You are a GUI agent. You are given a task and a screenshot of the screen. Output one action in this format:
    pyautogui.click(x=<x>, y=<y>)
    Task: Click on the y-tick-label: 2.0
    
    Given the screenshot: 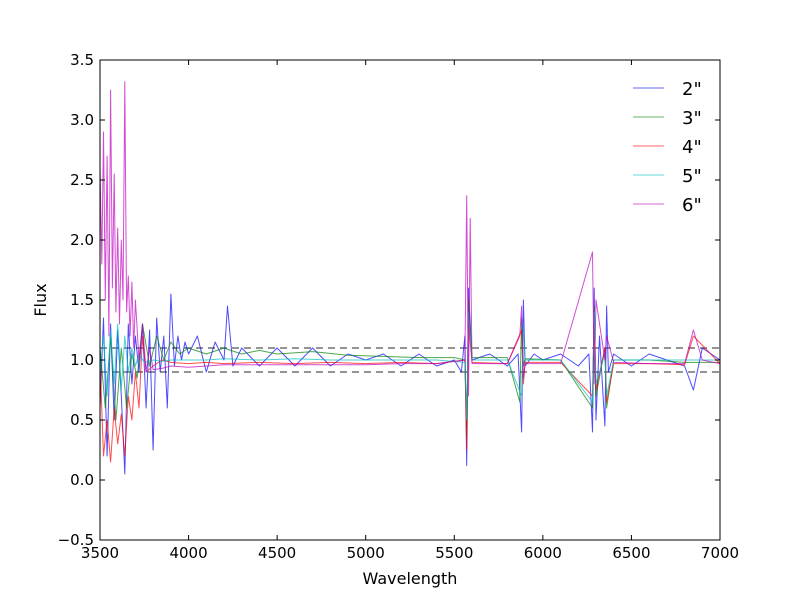 What is the action you would take?
    pyautogui.click(x=82, y=240)
    